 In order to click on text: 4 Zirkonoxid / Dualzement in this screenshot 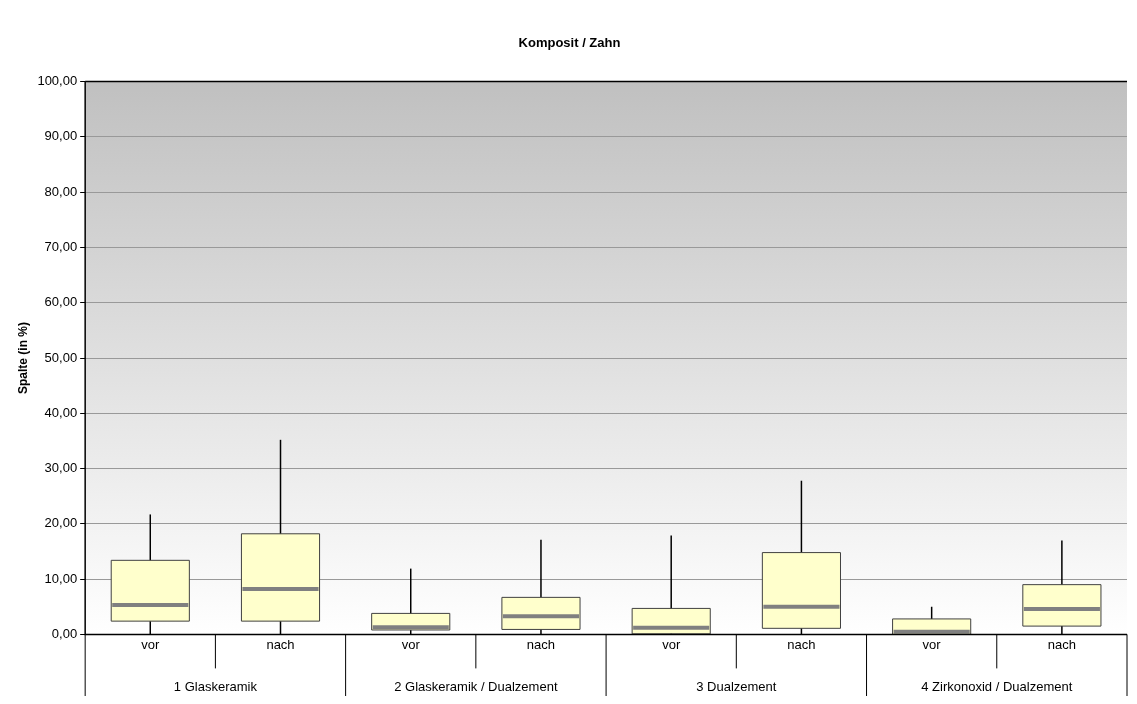, I will do `click(997, 686)`.